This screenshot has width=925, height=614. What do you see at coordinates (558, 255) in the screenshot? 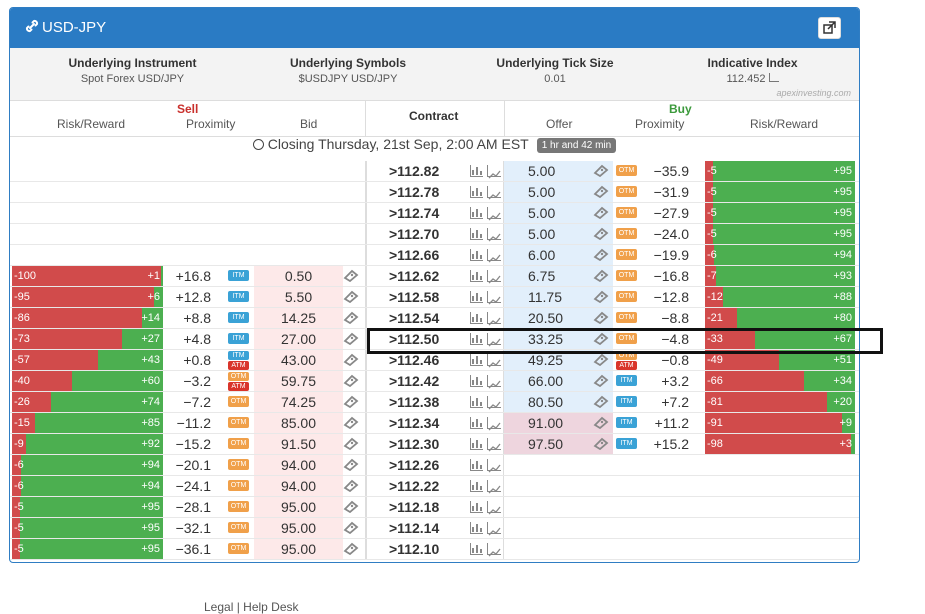
I see `offer-price: 6.00` at bounding box center [558, 255].